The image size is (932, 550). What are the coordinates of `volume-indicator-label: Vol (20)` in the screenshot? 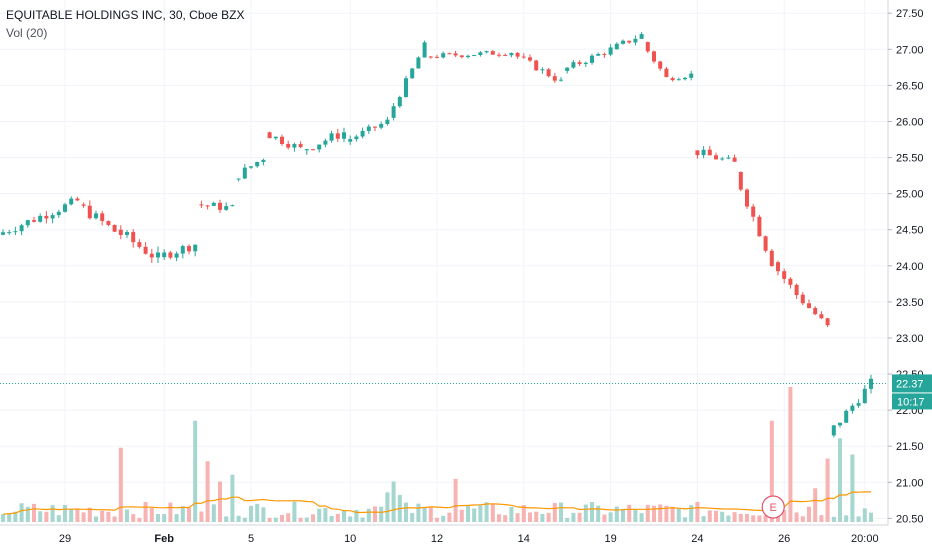 It's located at (27, 33).